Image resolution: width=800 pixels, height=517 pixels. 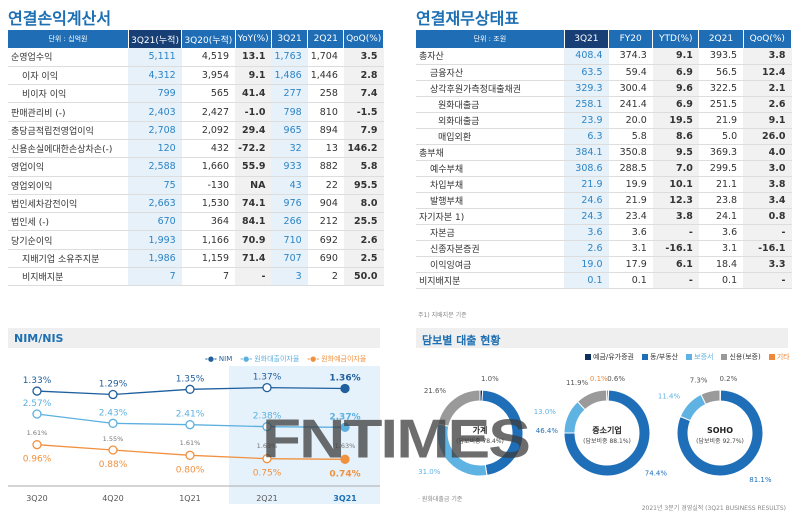 What do you see at coordinates (675, 136) in the screenshot?
I see `cell-value: 8.6` at bounding box center [675, 136].